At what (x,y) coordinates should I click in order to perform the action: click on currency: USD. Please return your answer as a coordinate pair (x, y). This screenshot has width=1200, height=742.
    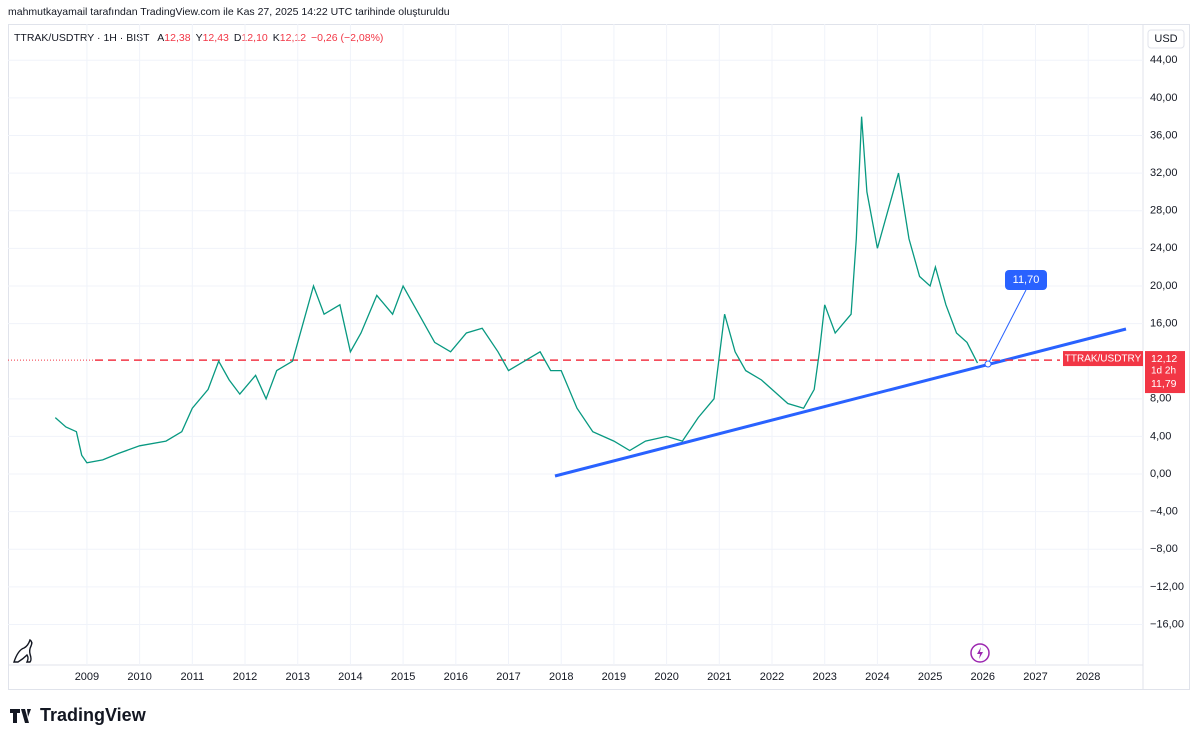
    Looking at the image, I should click on (1165, 39).